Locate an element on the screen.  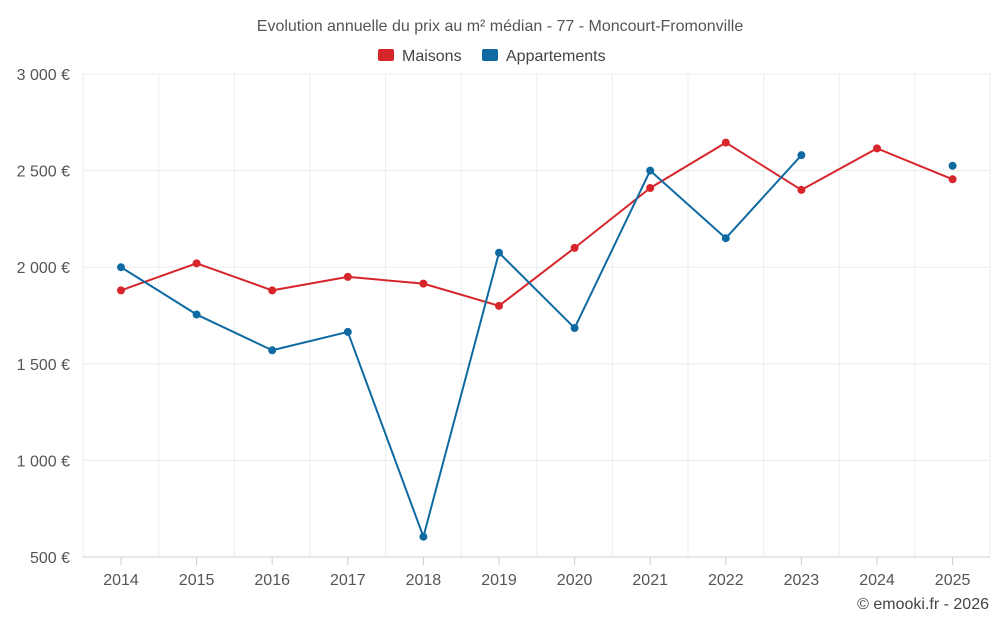
legend-label-appartements: Appartements is located at coordinates (556, 56).